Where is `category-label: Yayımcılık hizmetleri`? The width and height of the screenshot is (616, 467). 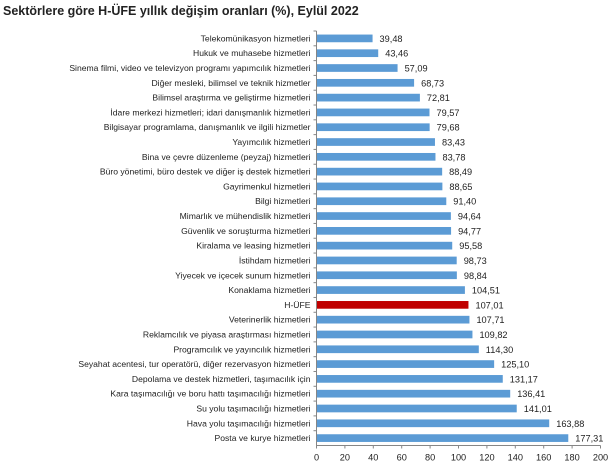 category-label: Yayımcılık hizmetleri is located at coordinates (271, 142).